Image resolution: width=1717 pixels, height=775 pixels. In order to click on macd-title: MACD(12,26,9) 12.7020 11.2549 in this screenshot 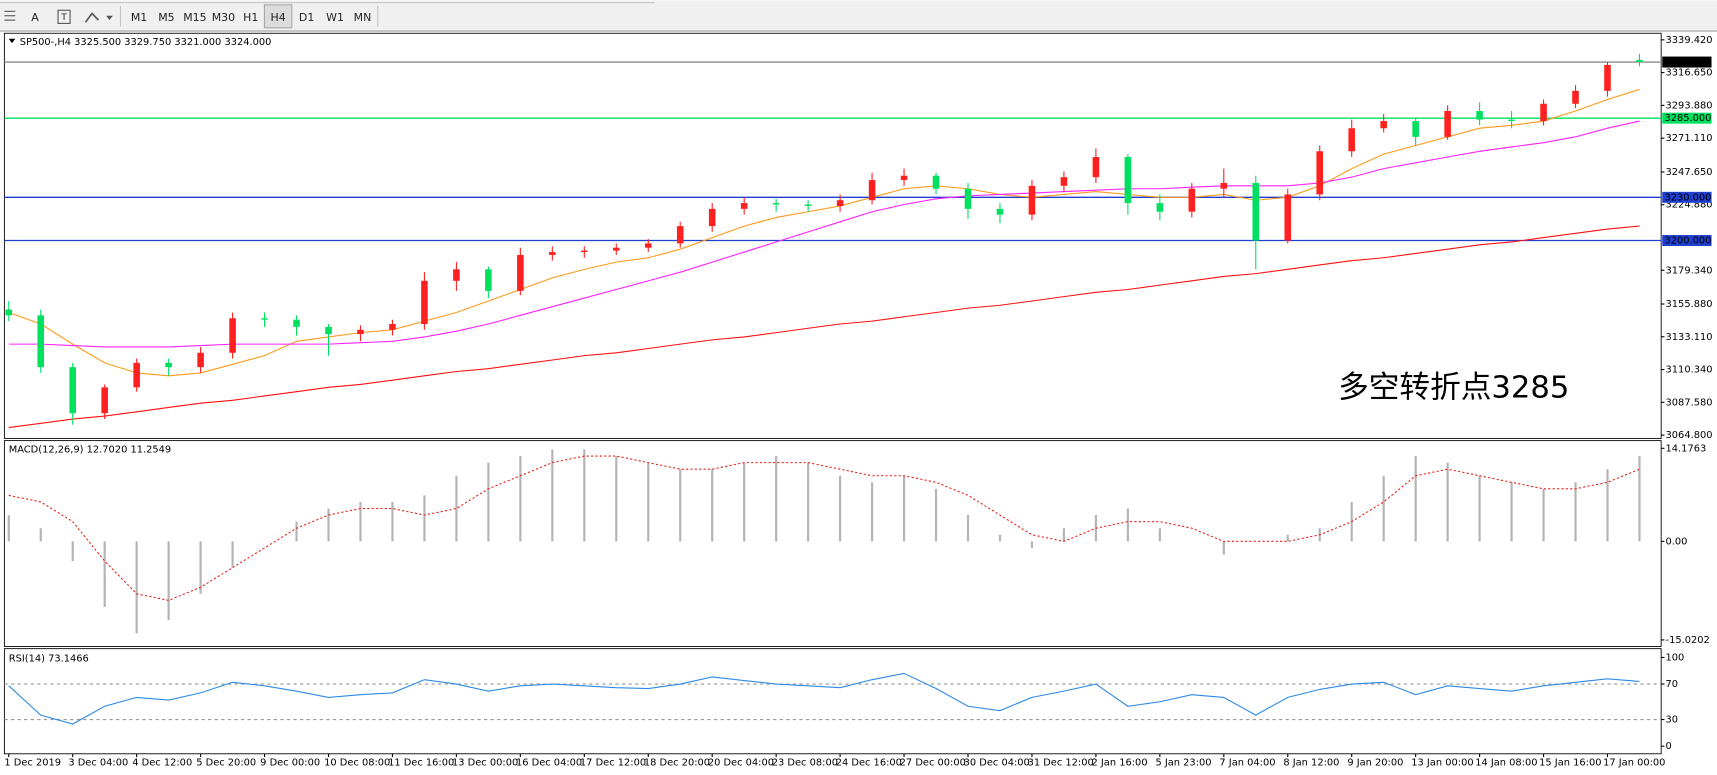, I will do `click(90, 449)`.